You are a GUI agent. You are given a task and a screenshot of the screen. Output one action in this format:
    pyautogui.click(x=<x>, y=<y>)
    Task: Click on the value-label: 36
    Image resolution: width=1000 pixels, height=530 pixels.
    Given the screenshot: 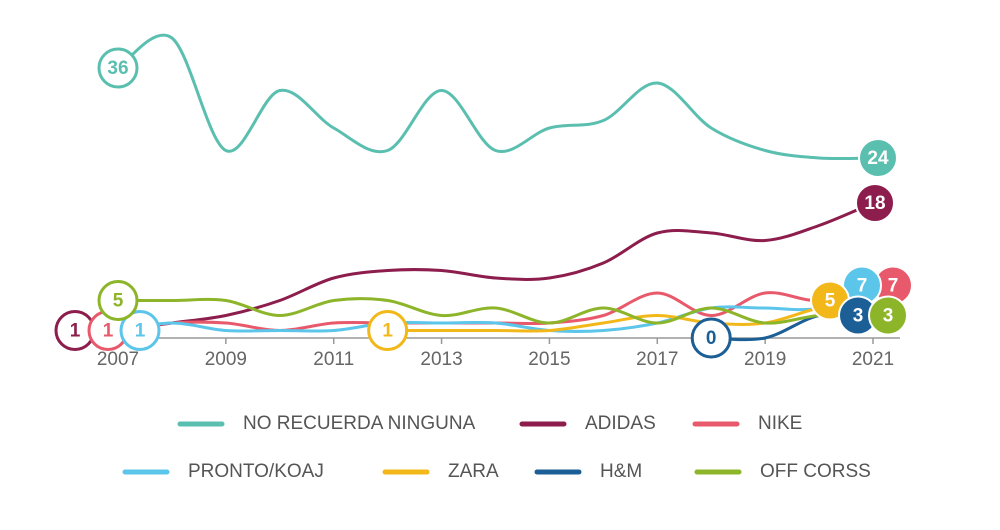 What is the action you would take?
    pyautogui.click(x=117, y=68)
    